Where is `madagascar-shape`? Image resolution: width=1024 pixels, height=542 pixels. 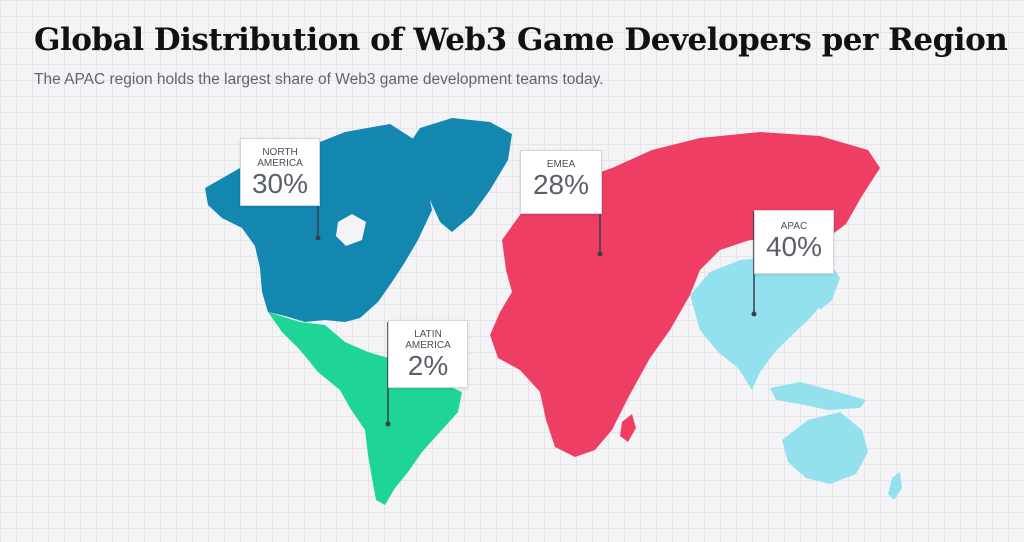 madagascar-shape is located at coordinates (628, 428).